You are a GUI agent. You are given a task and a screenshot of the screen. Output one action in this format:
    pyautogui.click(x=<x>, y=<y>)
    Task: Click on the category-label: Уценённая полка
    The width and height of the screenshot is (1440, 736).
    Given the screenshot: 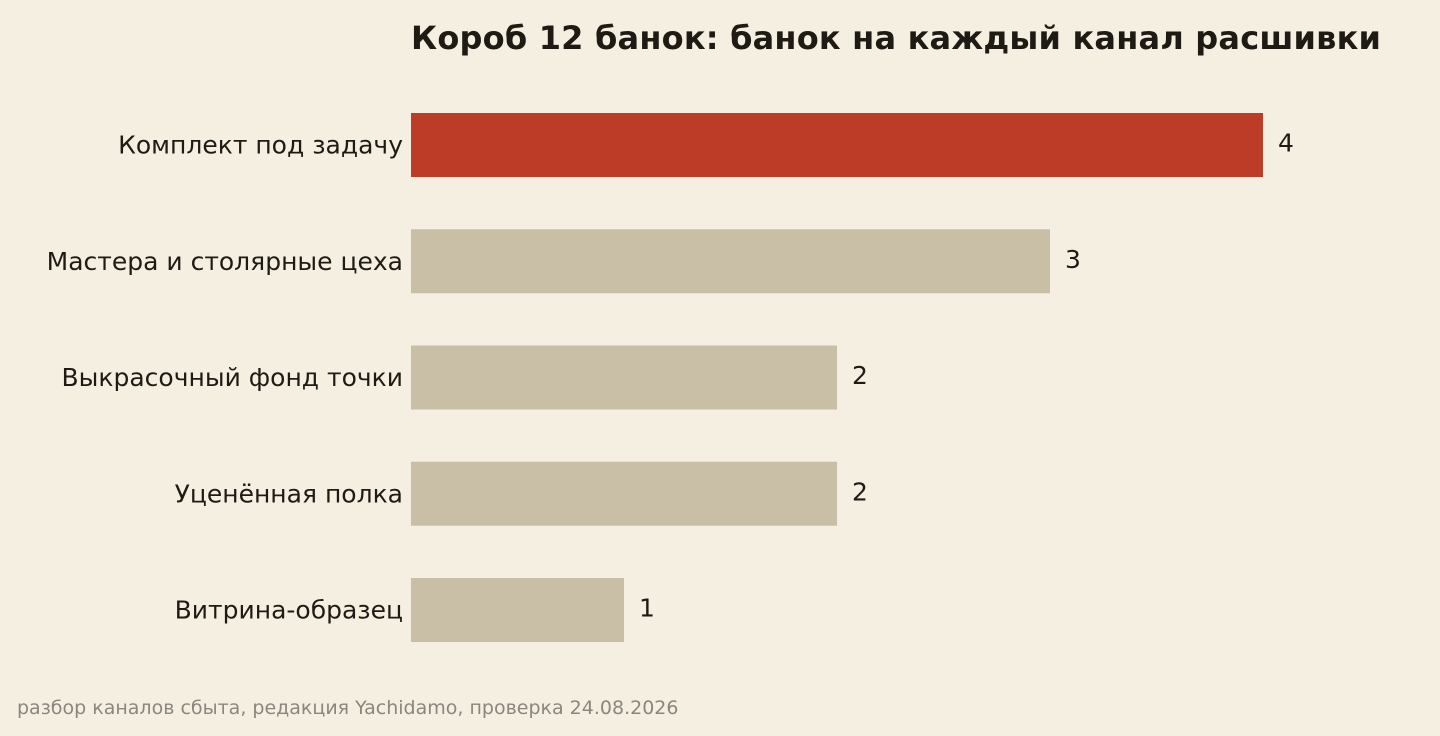 What is the action you would take?
    pyautogui.click(x=289, y=493)
    